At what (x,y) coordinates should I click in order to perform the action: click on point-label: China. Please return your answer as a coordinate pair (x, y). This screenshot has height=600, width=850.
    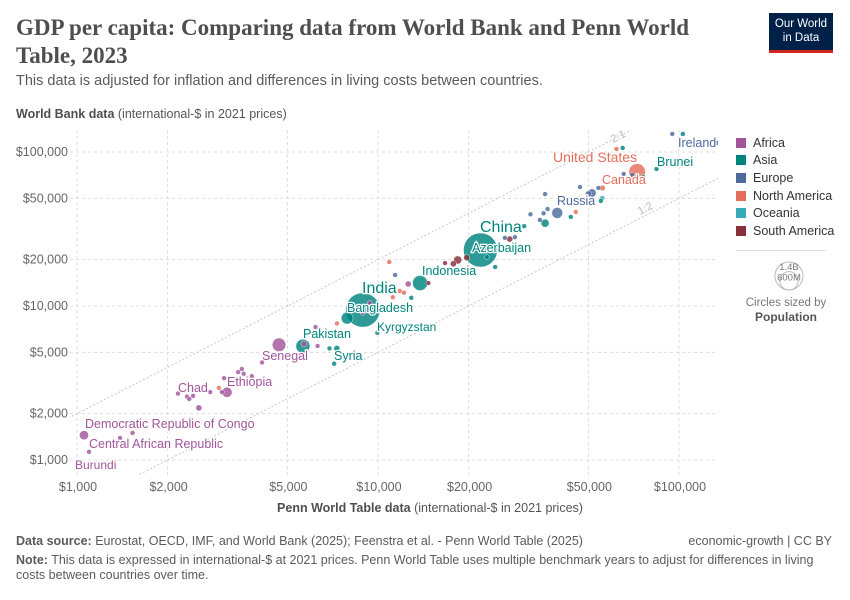
    Looking at the image, I should click on (501, 227).